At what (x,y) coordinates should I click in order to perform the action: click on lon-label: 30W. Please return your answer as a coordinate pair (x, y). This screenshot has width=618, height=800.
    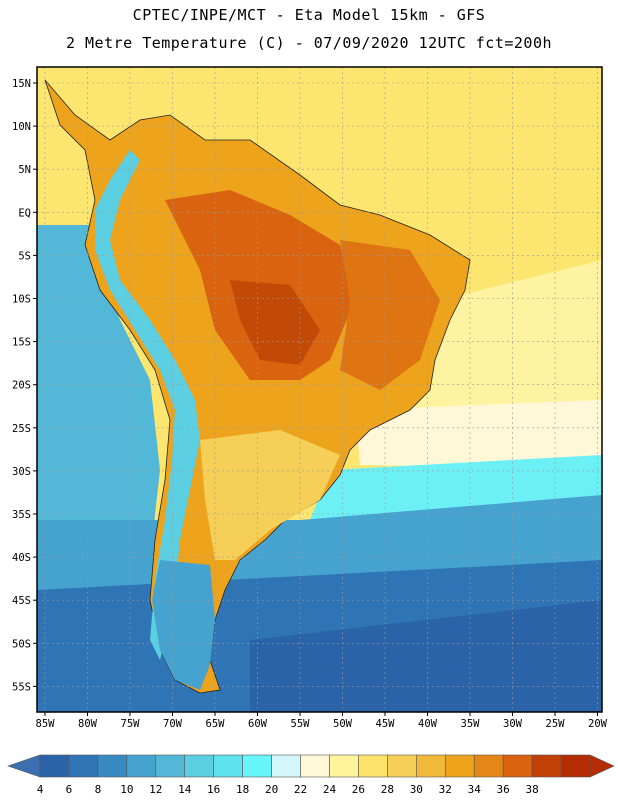
    Looking at the image, I should click on (513, 724).